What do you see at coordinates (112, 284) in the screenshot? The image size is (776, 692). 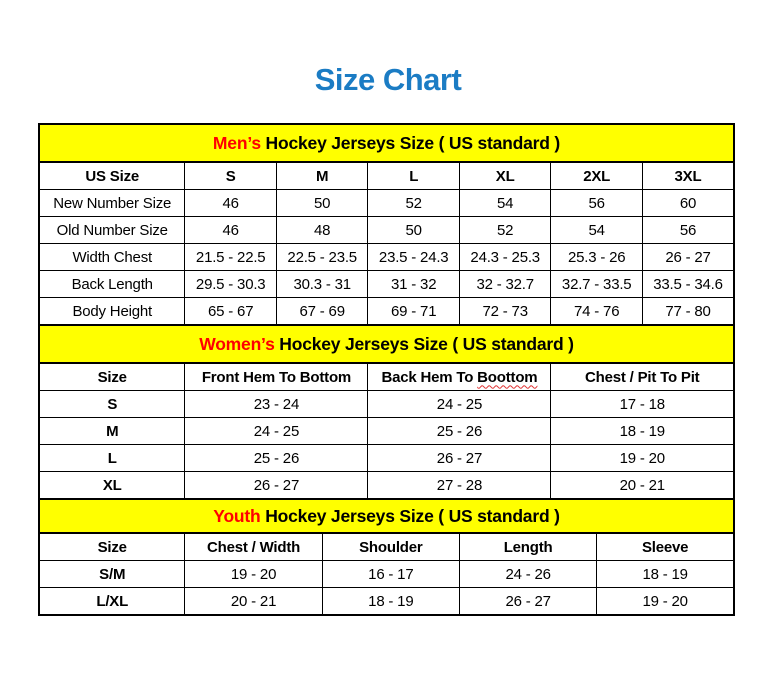 I see `row-label: Back Length` at bounding box center [112, 284].